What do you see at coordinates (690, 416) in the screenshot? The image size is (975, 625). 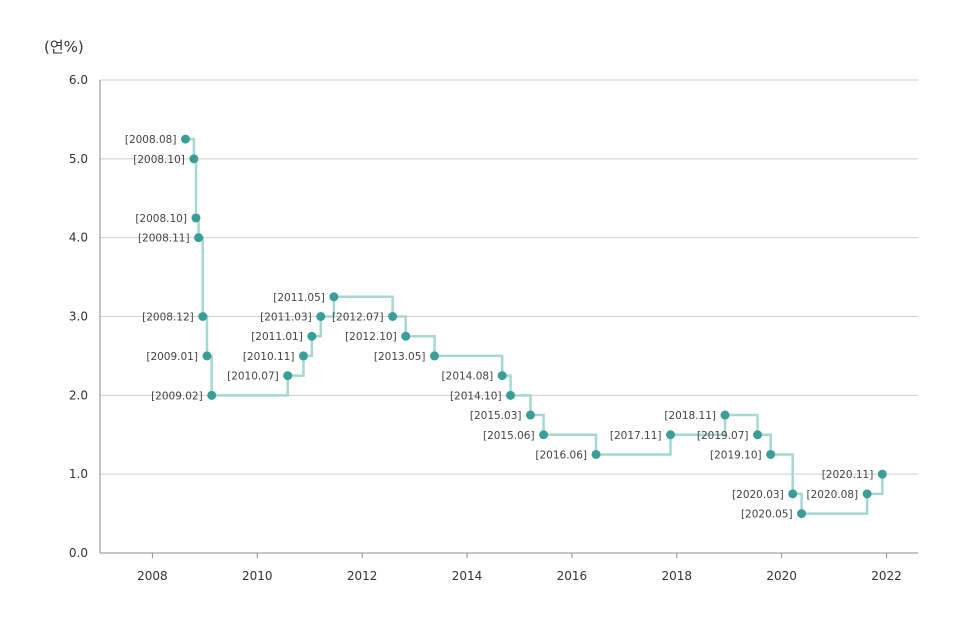 I see `data-label-21: [2018.11]` at bounding box center [690, 416].